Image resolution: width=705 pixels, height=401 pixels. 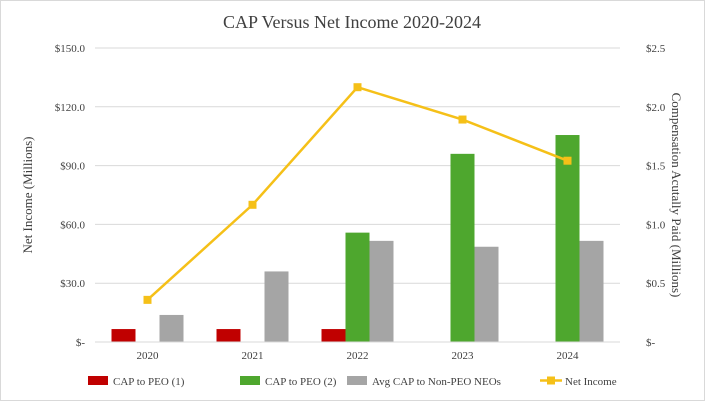 I want to click on legend-marker, so click(x=551, y=380).